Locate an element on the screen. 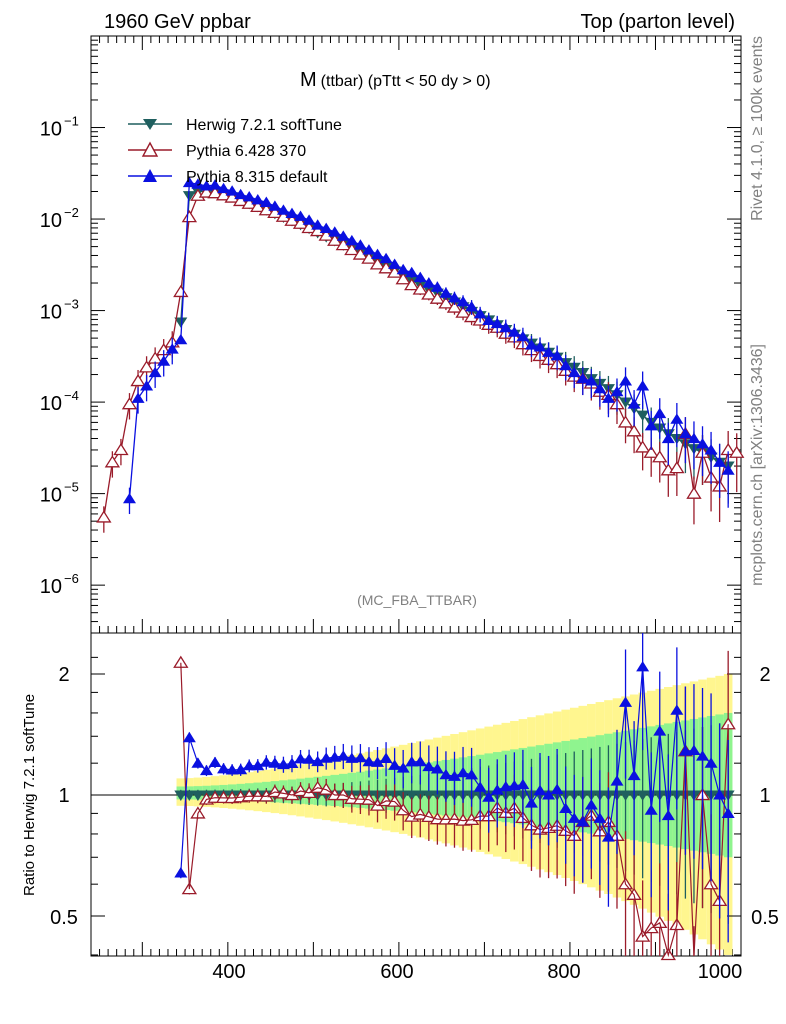 This screenshot has width=786, height=1024. plot-watermark: (MC_FBA_TTBAR) is located at coordinates (417, 600).